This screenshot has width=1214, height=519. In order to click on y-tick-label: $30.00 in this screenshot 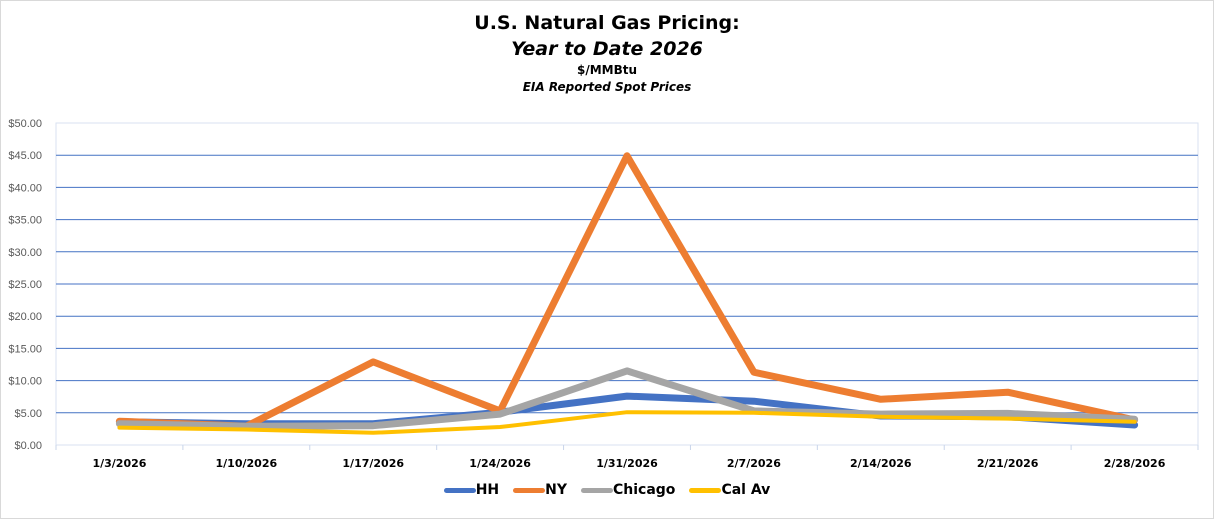, I will do `click(25, 253)`.